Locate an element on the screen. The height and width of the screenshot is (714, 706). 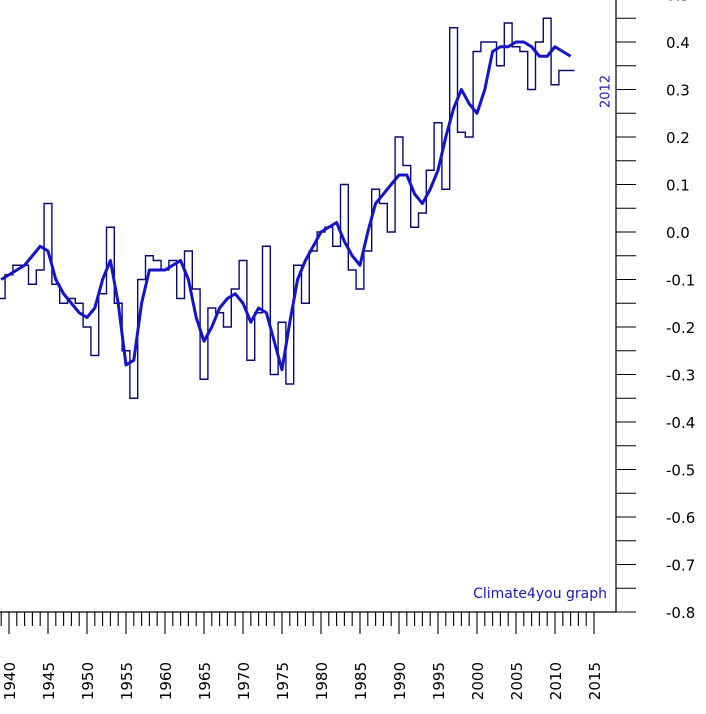
x-tick-label: 1985 is located at coordinates (361, 681).